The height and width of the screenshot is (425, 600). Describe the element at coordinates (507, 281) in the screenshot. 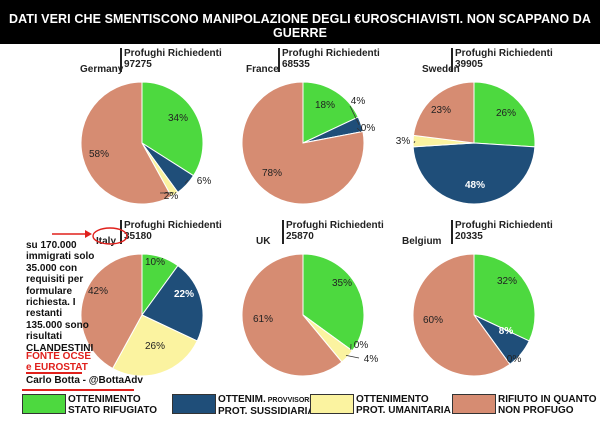

I see `label-belgium-refugee: 32%` at that location.